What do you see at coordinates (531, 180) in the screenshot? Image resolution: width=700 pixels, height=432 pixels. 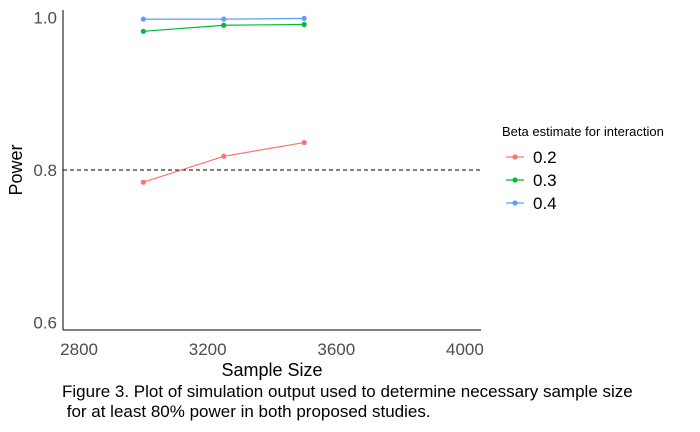 I see `legend-items: 0.2 0.3 0.4` at bounding box center [531, 180].